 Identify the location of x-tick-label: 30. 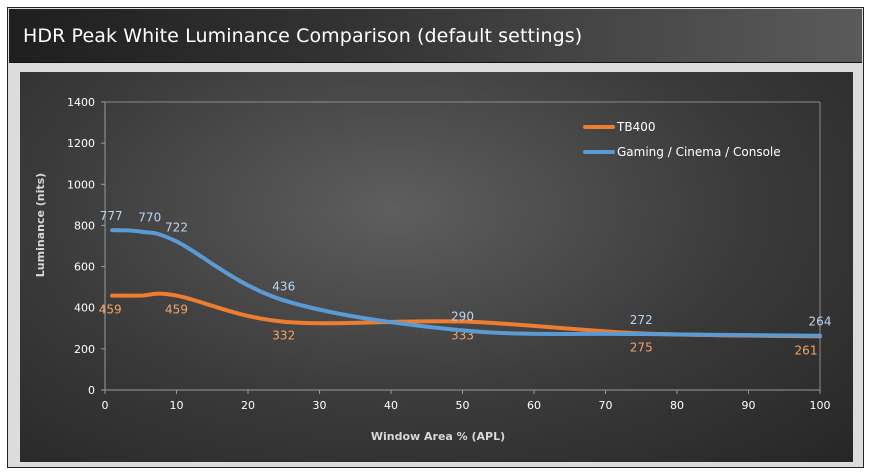
(320, 405).